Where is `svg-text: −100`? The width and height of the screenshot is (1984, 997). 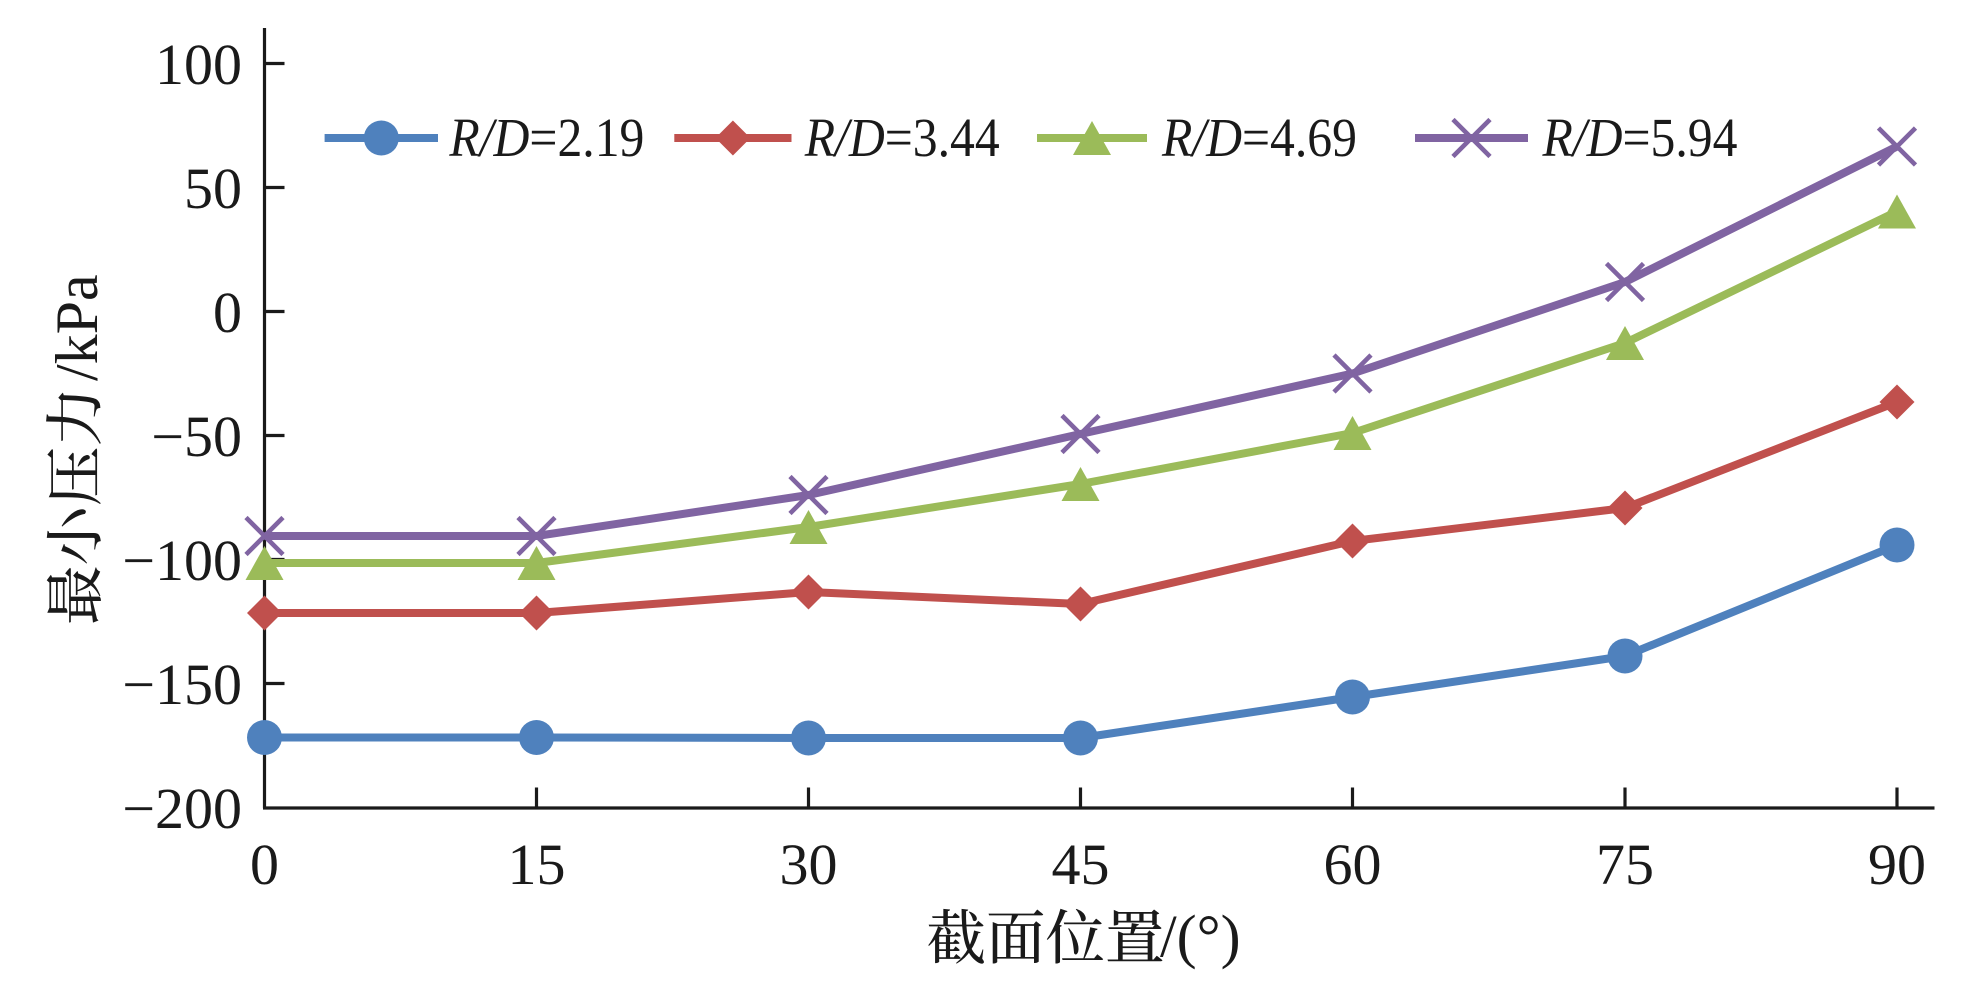 svg-text: −100 is located at coordinates (182, 560).